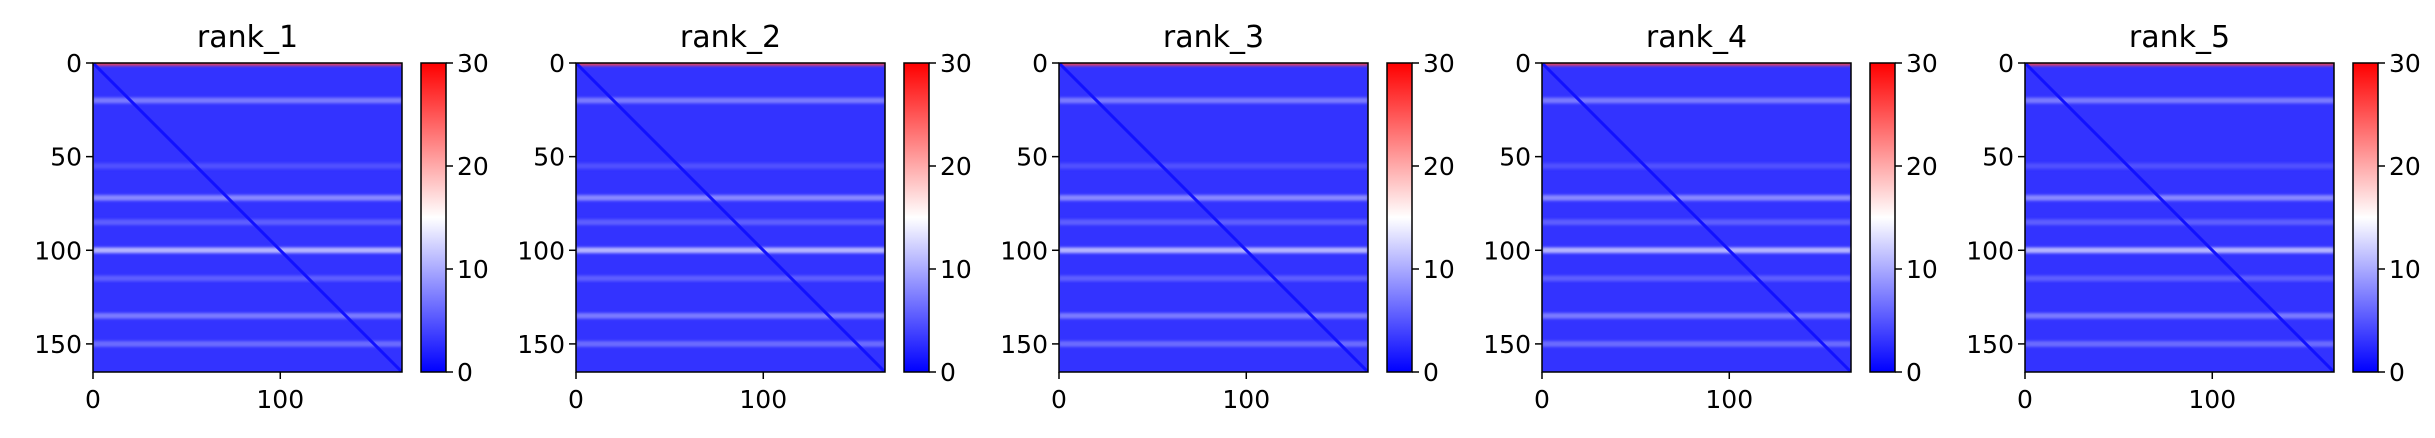  What do you see at coordinates (2179, 37) in the screenshot?
I see `panel-title: rank_5` at bounding box center [2179, 37].